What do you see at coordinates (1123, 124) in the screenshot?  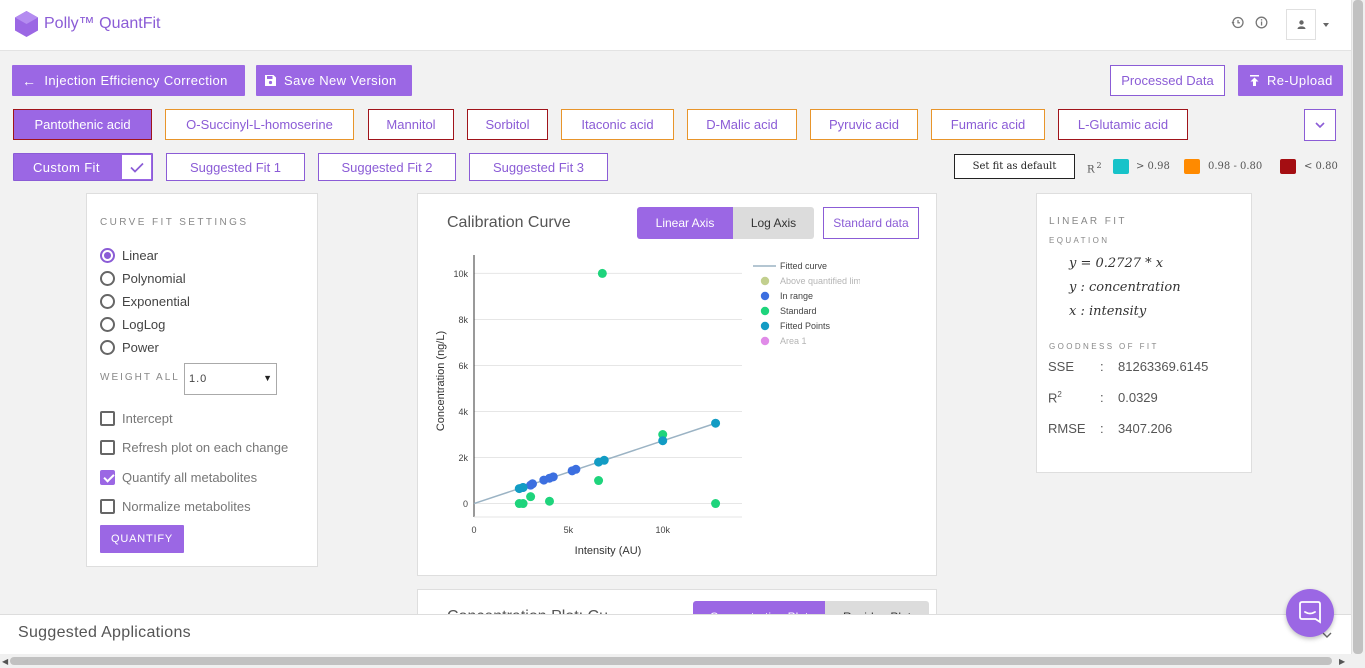 I see `metabolite-l-glutamic-acid: L-Glutamic acid` at bounding box center [1123, 124].